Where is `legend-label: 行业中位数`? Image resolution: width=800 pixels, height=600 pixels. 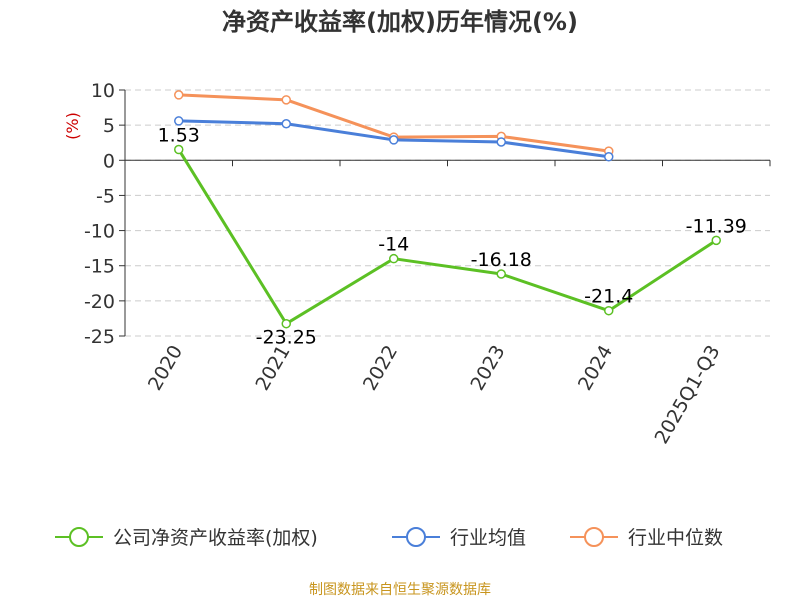 legend-label: 行业中位数 is located at coordinates (675, 538).